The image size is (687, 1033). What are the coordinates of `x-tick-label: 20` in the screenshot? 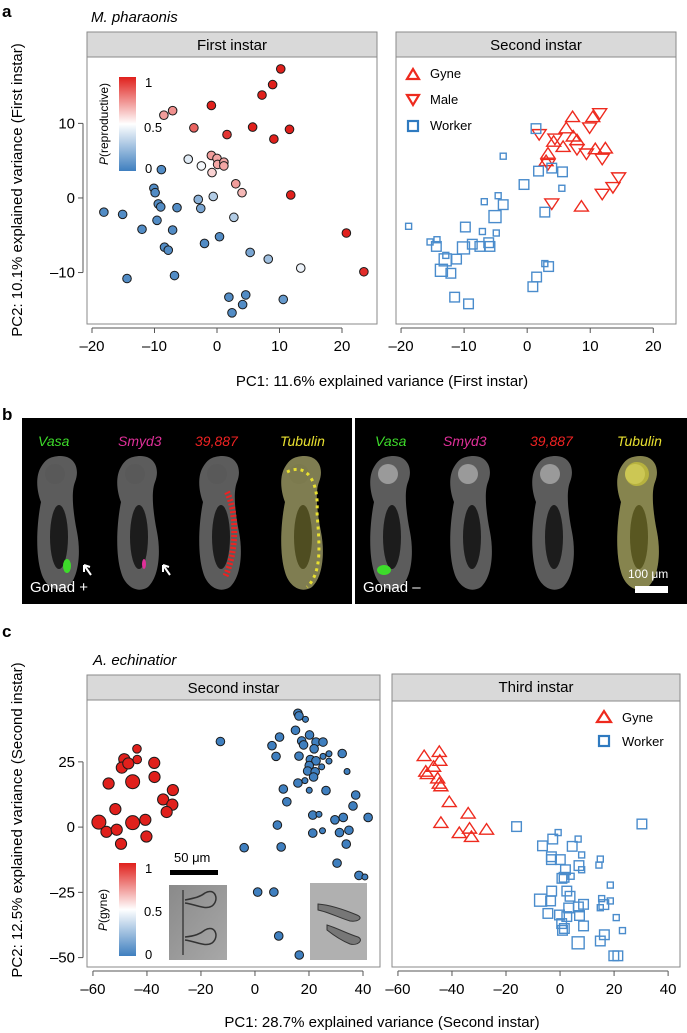 It's located at (342, 346).